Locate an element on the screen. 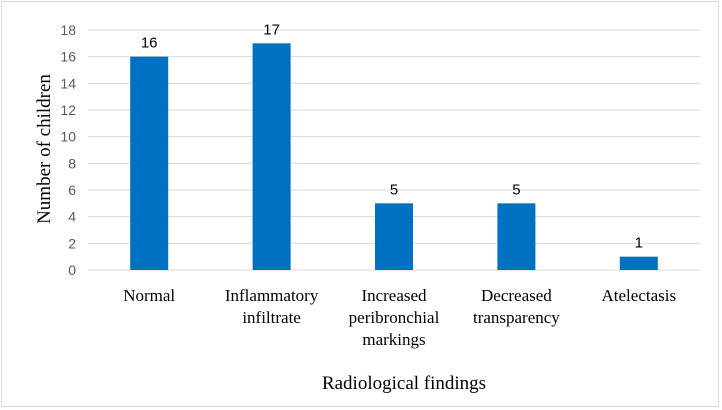 The image size is (722, 410). x-axis-title: Radiological findings is located at coordinates (404, 383).